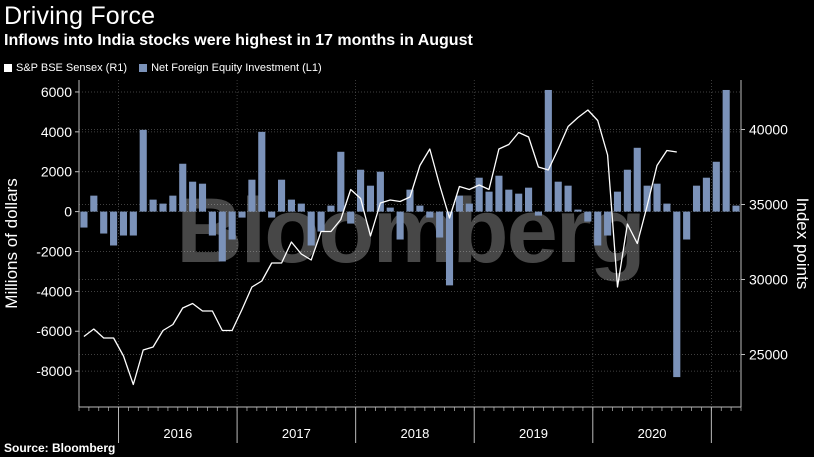 The image size is (814, 457). Describe the element at coordinates (68, 212) in the screenshot. I see `y-tick-label: 0` at that location.